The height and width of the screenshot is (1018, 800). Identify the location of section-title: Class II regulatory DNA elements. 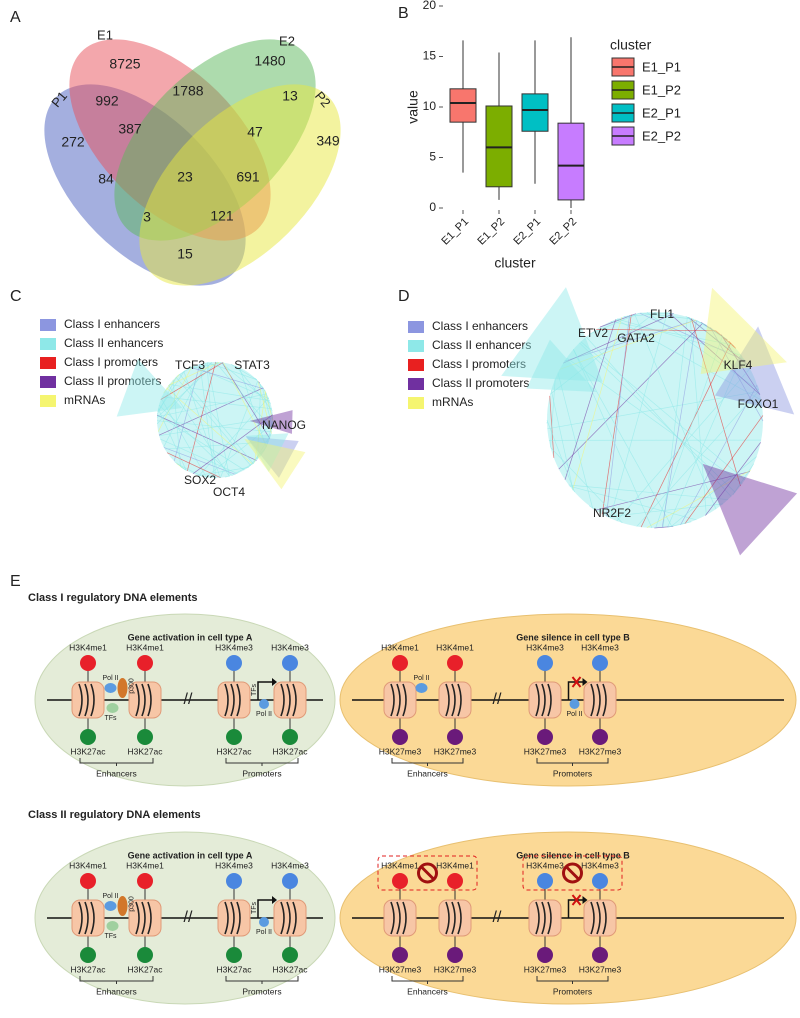
(114, 815).